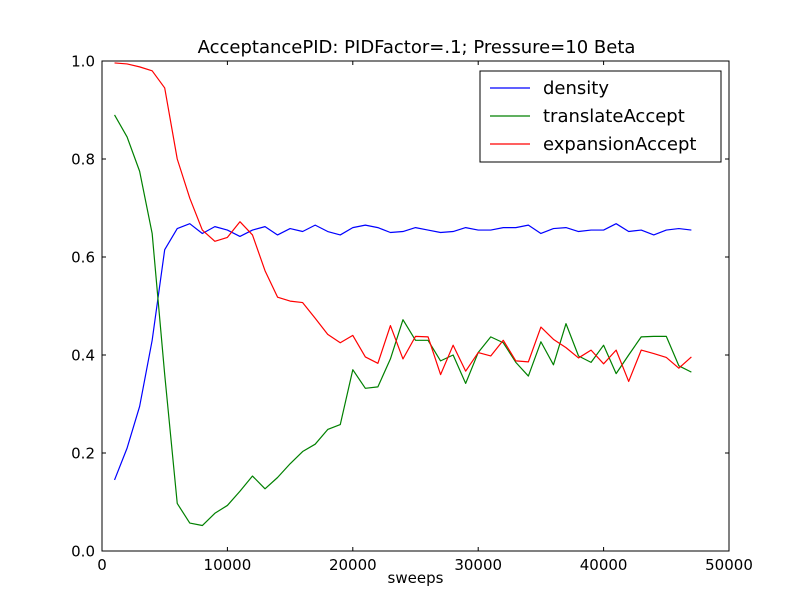 The width and height of the screenshot is (812, 612). What do you see at coordinates (83, 552) in the screenshot?
I see `y-tick-label: 0.0` at bounding box center [83, 552].